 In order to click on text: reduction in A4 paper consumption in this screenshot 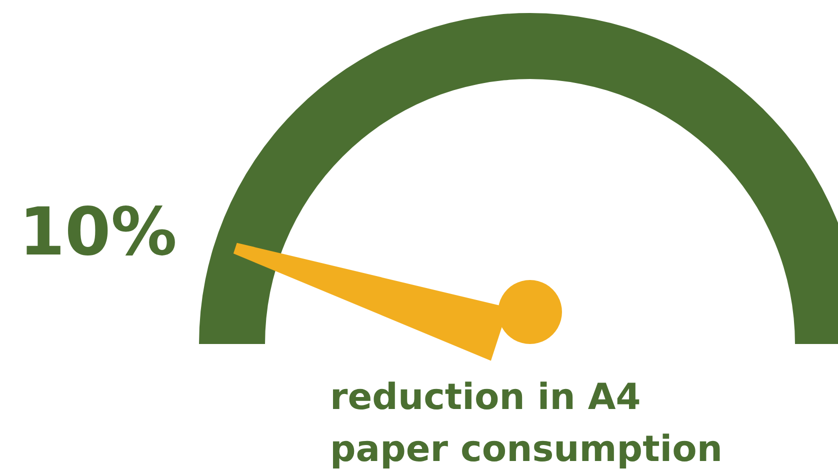, I will do `click(527, 424)`.